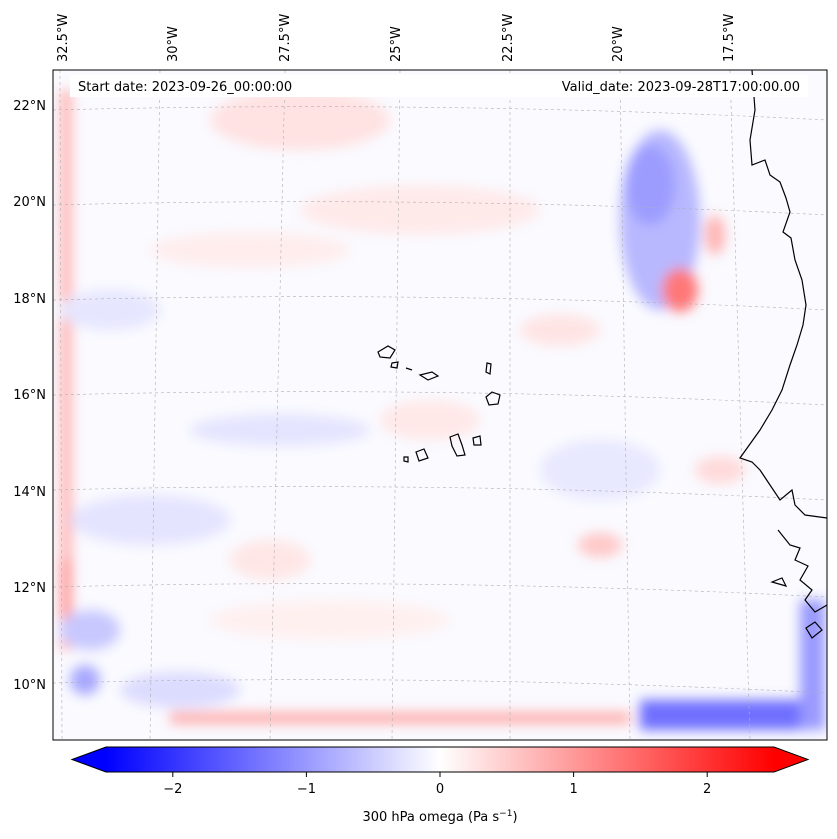 This screenshot has height=839, width=837. I want to click on lon-label-25w: 25°W, so click(396, 44).